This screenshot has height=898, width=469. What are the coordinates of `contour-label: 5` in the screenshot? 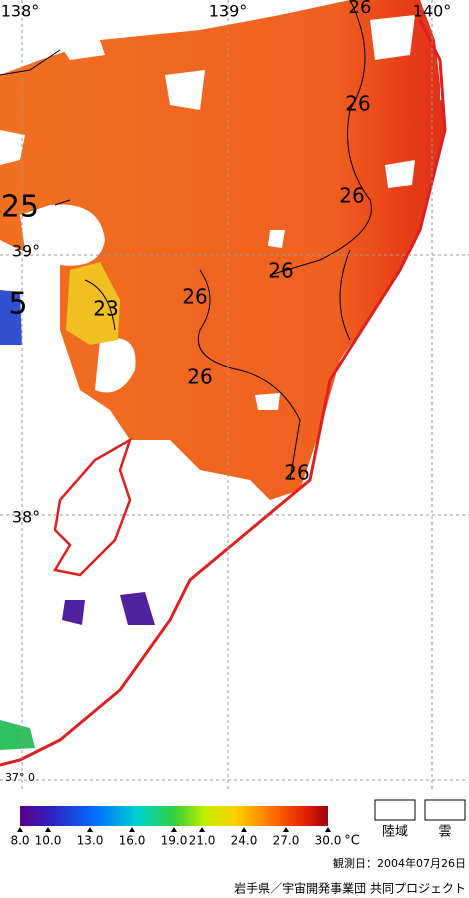 It's located at (17, 304).